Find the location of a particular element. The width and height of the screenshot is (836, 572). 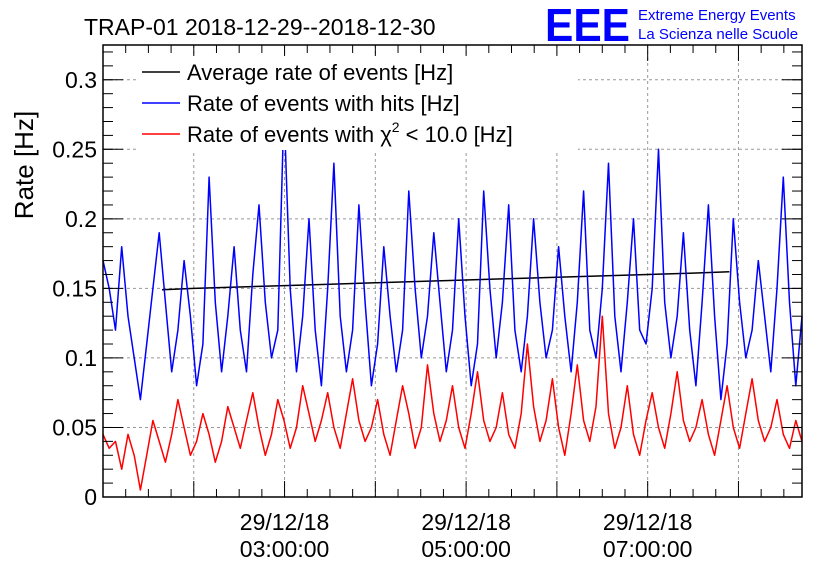

legend-label-chi2-suffix: < 10.0 [Hz] is located at coordinates (456, 134).